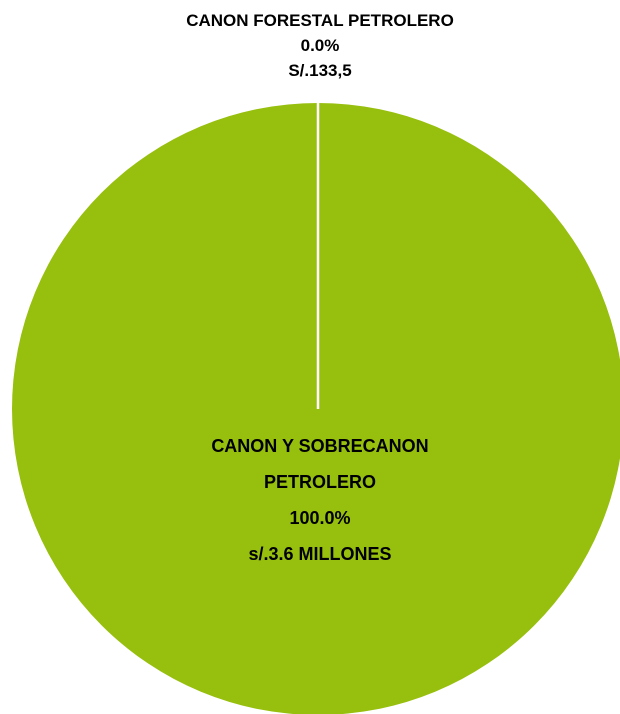 This screenshot has width=620, height=714. I want to click on slice-label: CANON FORESTAL PETROLERO 0.0% S/.133,5, so click(320, 45).